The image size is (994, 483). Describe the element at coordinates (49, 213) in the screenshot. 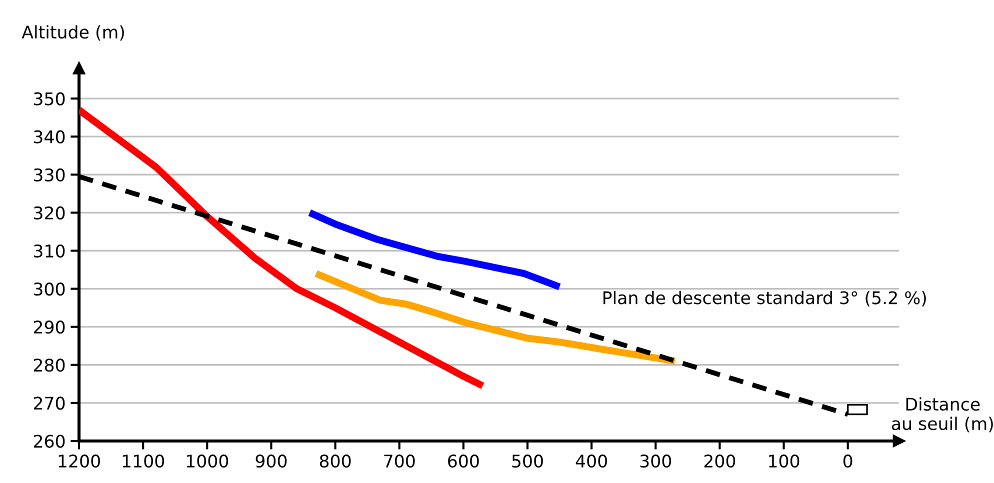

I see `y-tick-label: 320` at that location.